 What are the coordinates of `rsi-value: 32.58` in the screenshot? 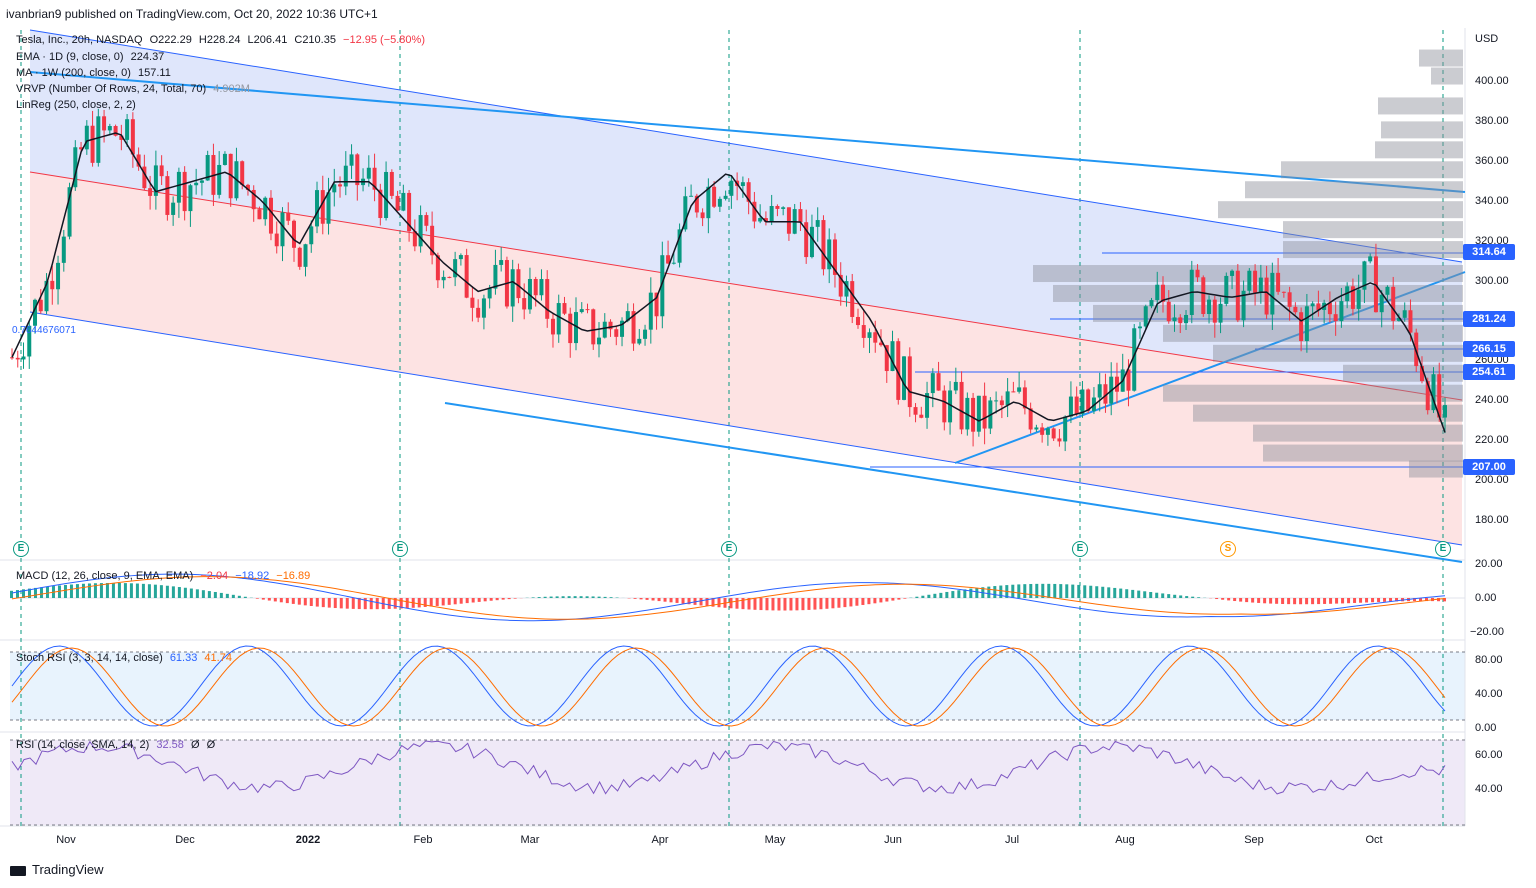 It's located at (170, 745).